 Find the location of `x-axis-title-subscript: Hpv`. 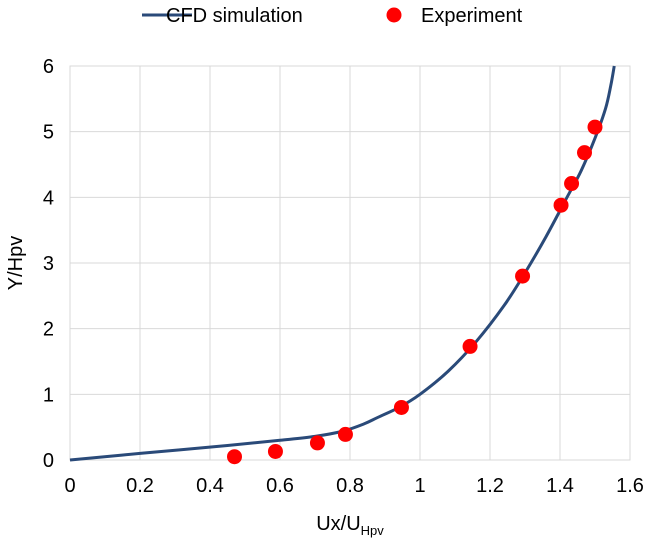

x-axis-title-subscript: Hpv is located at coordinates (373, 530).